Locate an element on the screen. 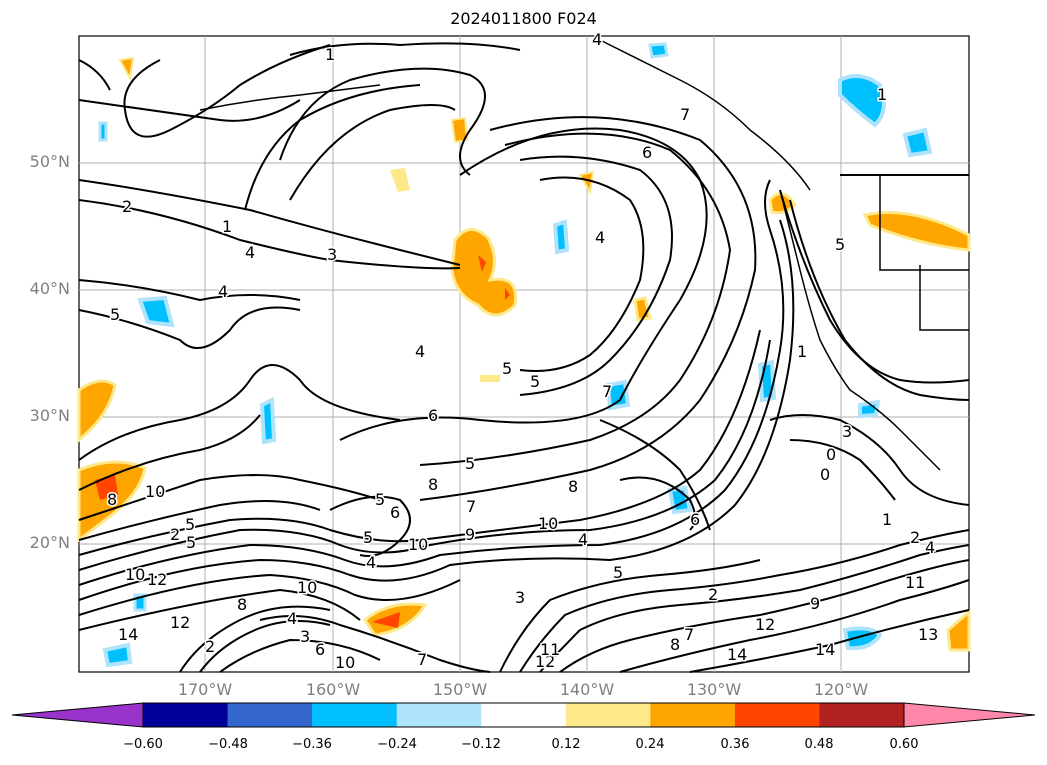 The height and width of the screenshot is (765, 1047). lon-label-170w: 170°W is located at coordinates (205, 689).